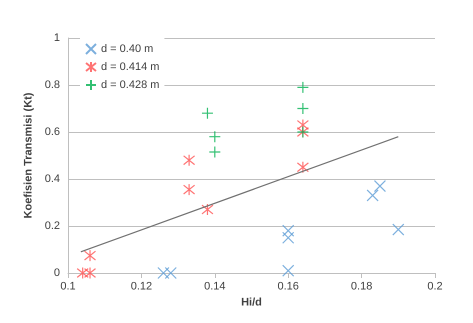 Image resolution: width=473 pixels, height=323 pixels. Describe the element at coordinates (52, 85) in the screenshot. I see `y-tick-label: 0.8` at that location.